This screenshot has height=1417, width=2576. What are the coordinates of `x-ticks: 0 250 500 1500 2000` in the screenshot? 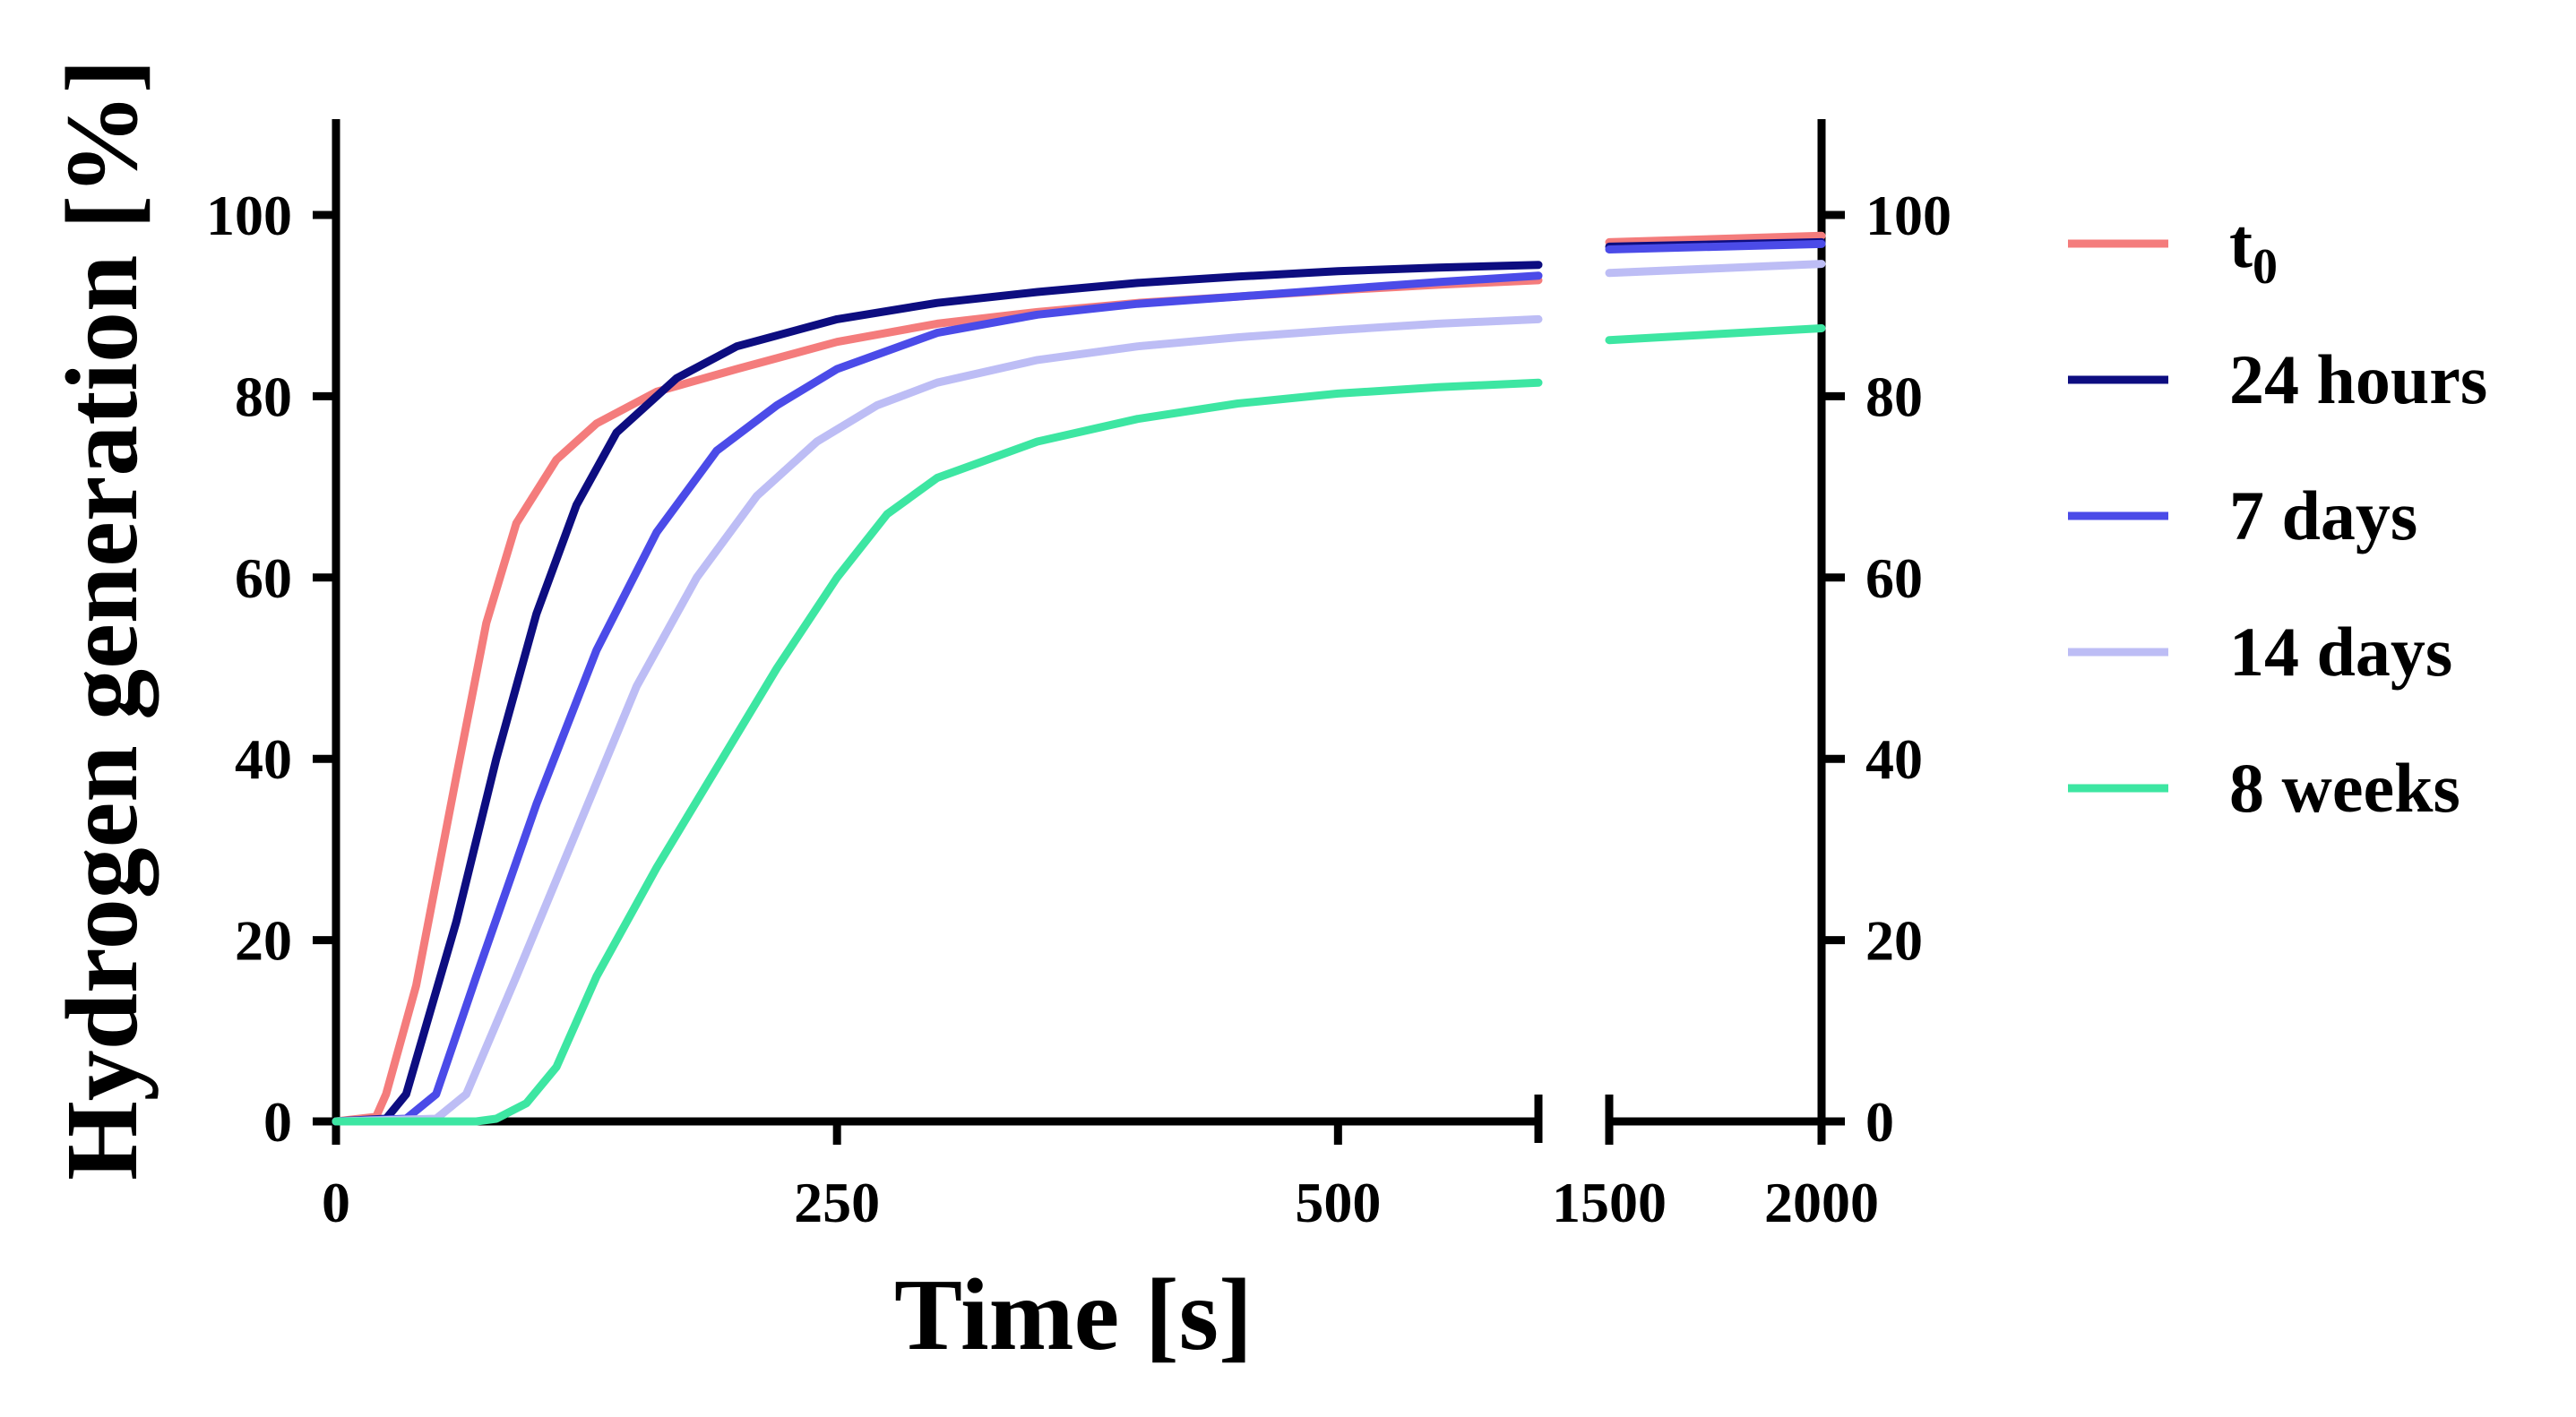 It's located at (1100, 1177).